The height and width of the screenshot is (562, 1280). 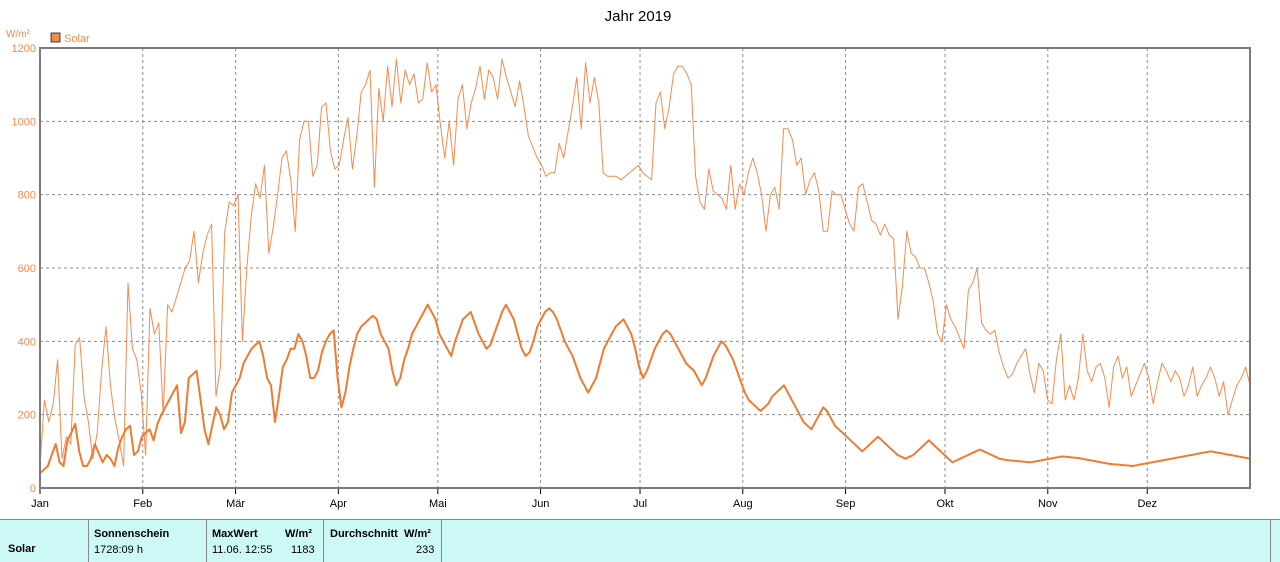 I want to click on y-tick-label: 600, so click(x=27, y=269).